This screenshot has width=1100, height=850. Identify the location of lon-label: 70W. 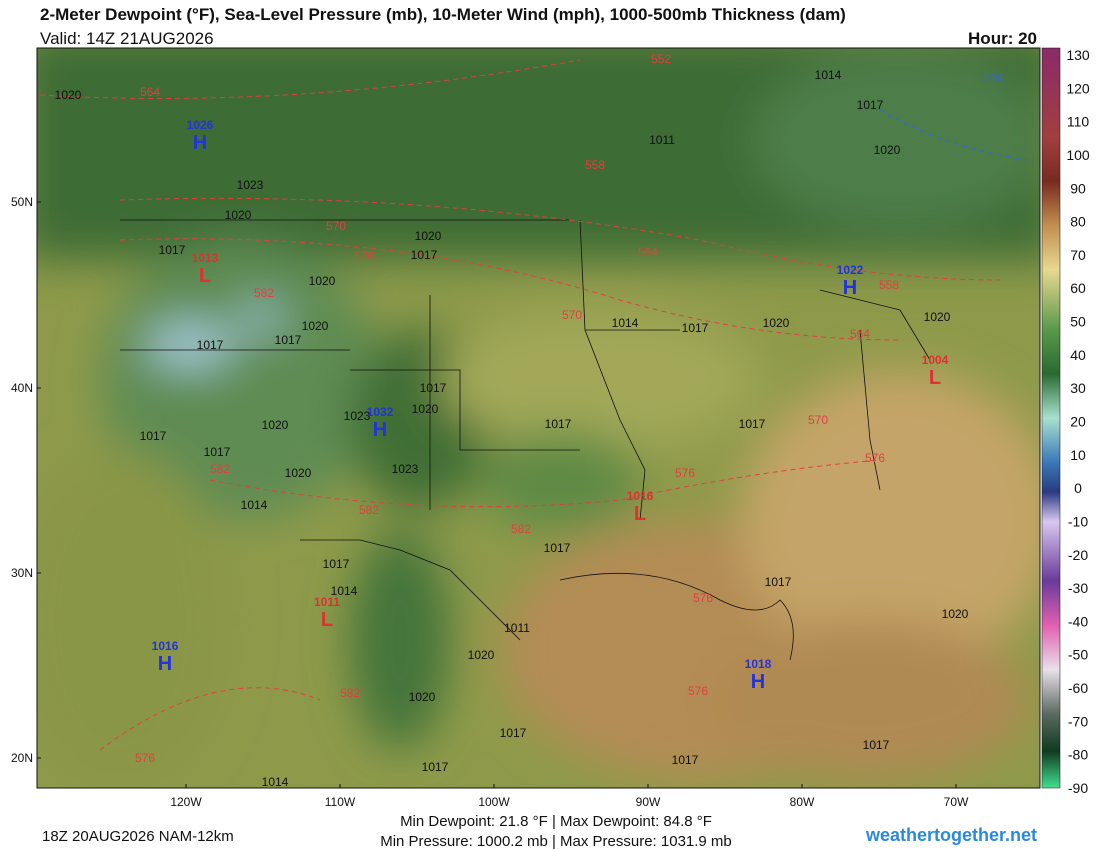
(956, 802).